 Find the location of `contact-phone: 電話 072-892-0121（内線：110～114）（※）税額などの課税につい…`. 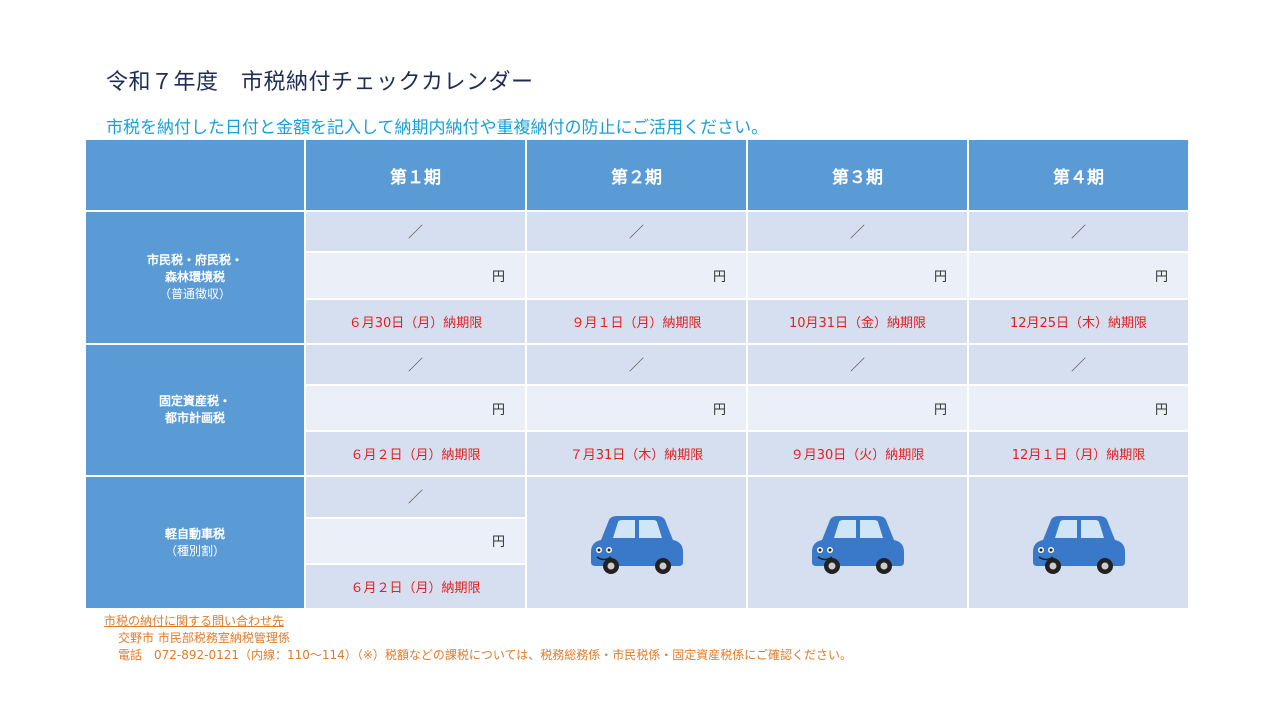

contact-phone: 電話 072-892-0121（内線：110～114）（※）税額などの課税につい… is located at coordinates (485, 655).